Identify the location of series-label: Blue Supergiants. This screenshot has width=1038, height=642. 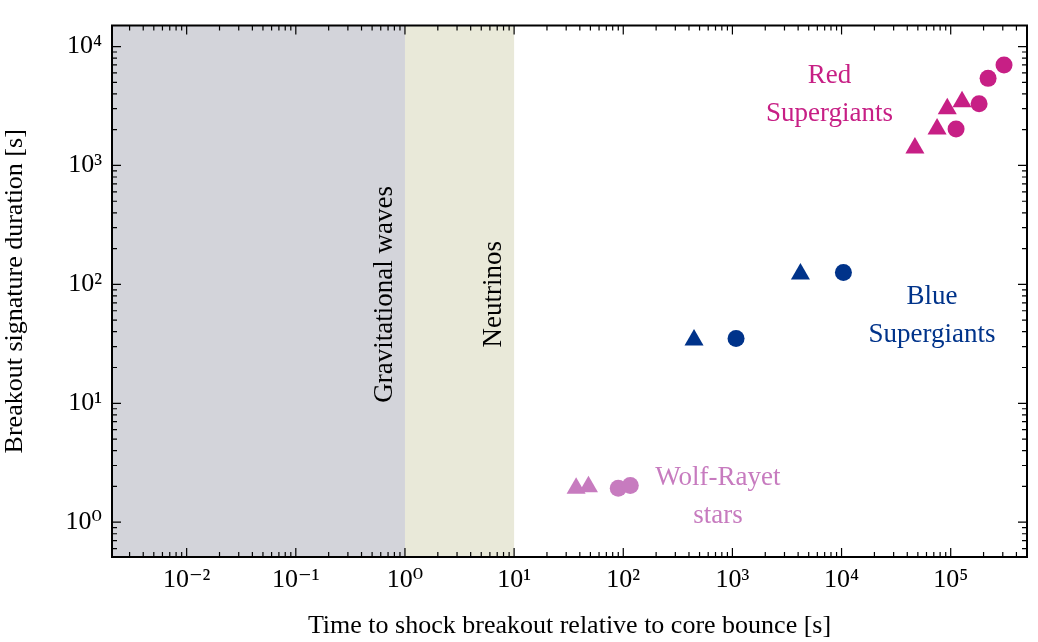
(932, 313).